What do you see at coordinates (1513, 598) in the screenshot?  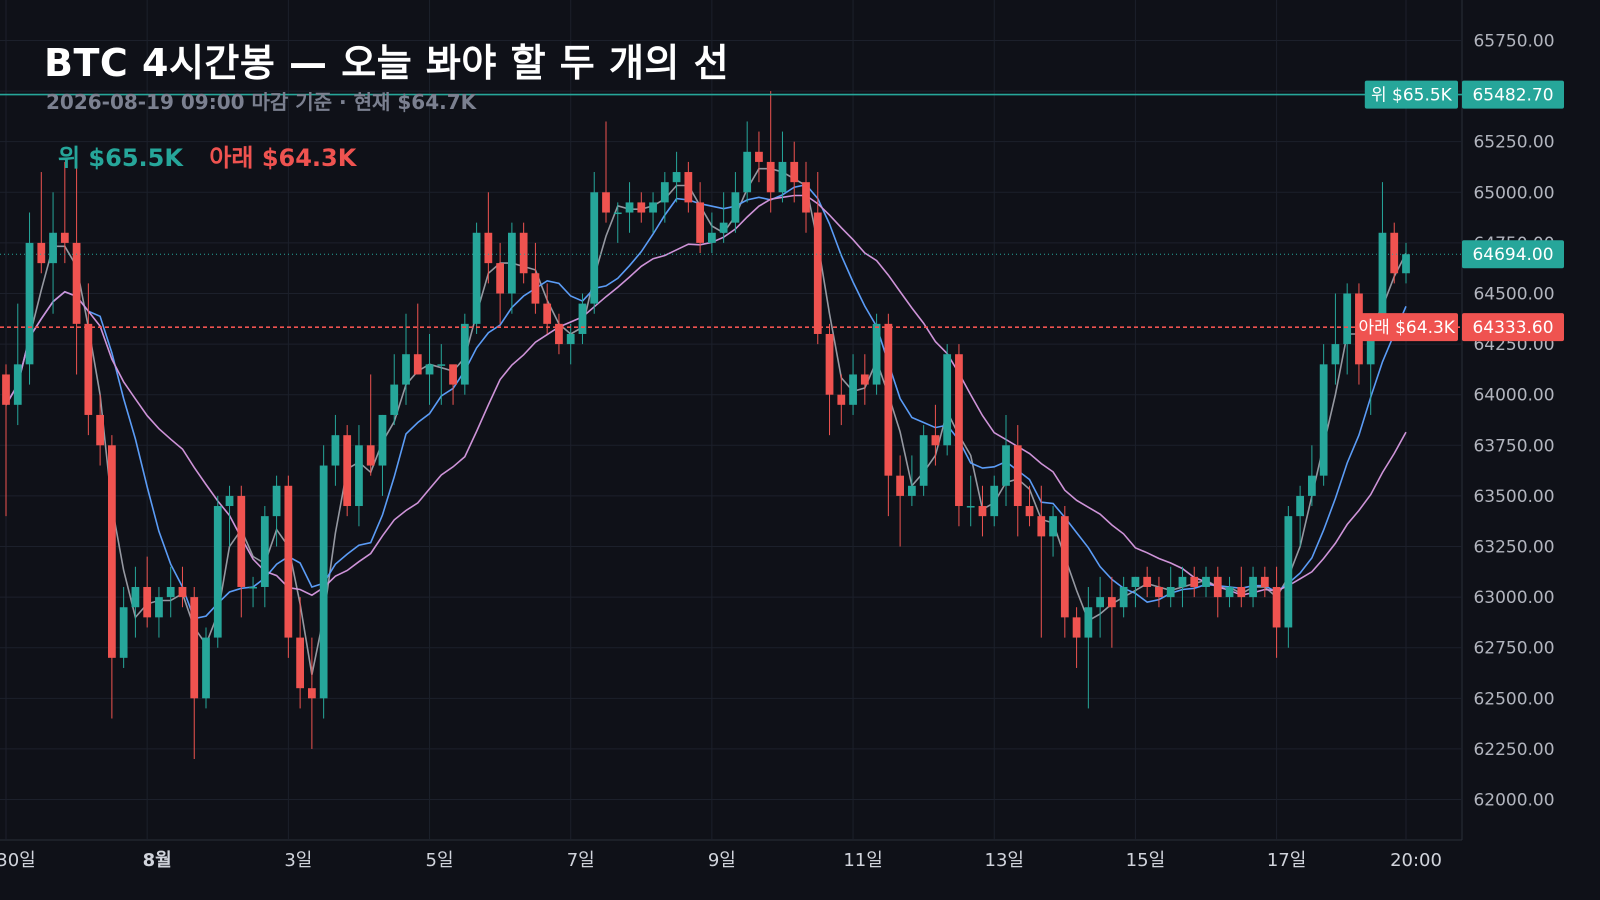 I see `price-tick-label: 63000.00` at bounding box center [1513, 598].